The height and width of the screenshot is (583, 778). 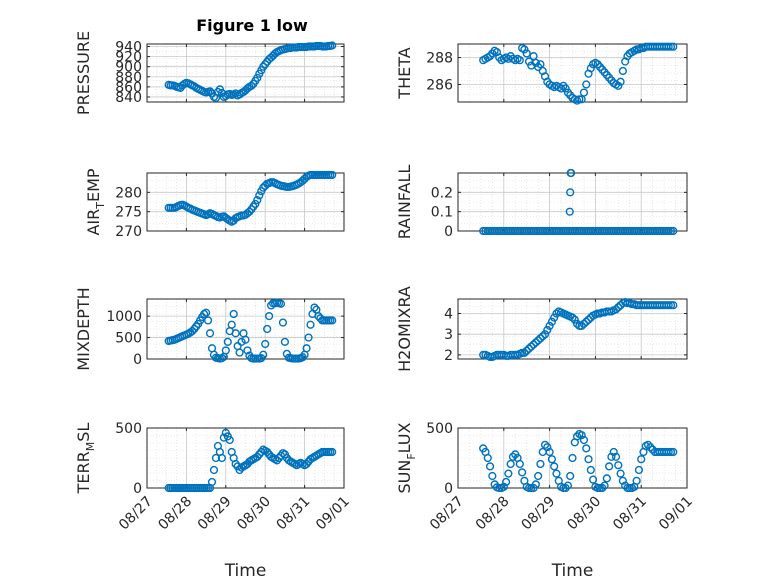 I want to click on axes-theta: 286 288 THETA, so click(x=541, y=73).